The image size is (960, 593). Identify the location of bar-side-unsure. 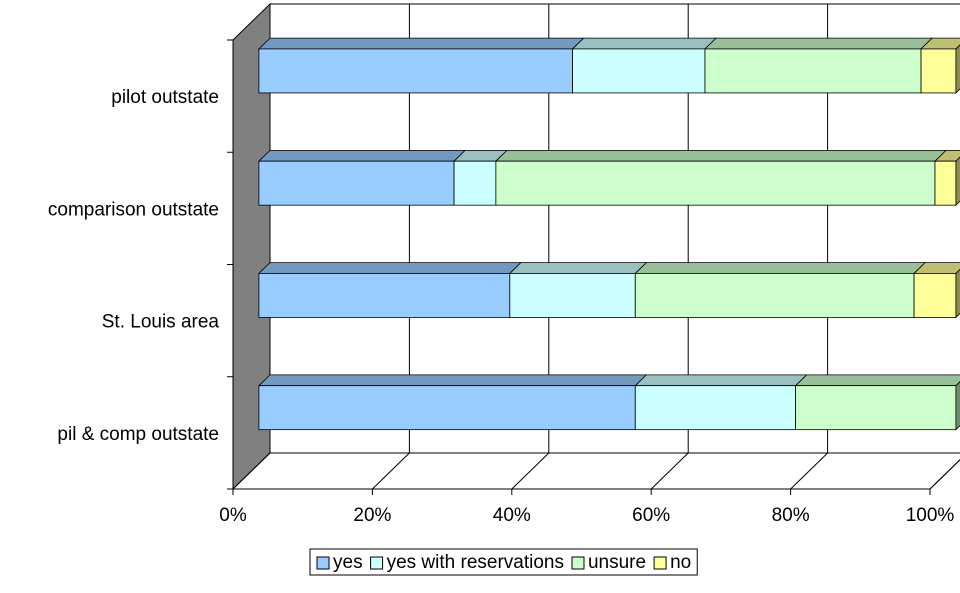
(957, 406).